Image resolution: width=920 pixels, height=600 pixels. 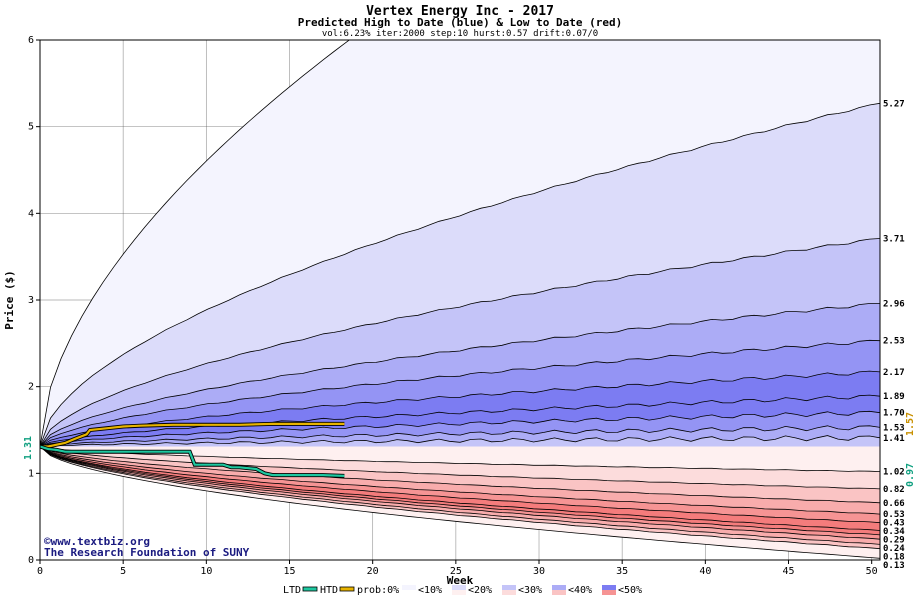 I want to click on x-tick-label: 50, so click(x=872, y=571).